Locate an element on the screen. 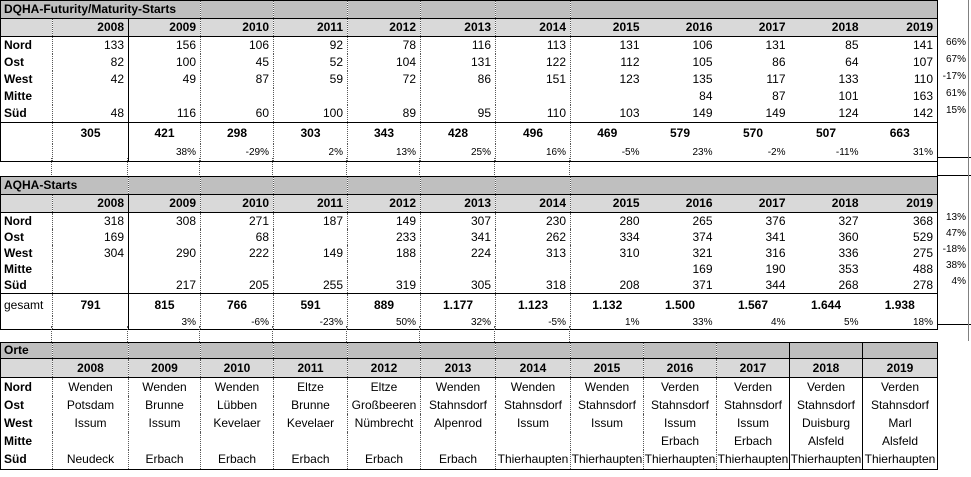 Image resolution: width=971 pixels, height=477 pixels. value-cell: Neudeck is located at coordinates (90, 460).